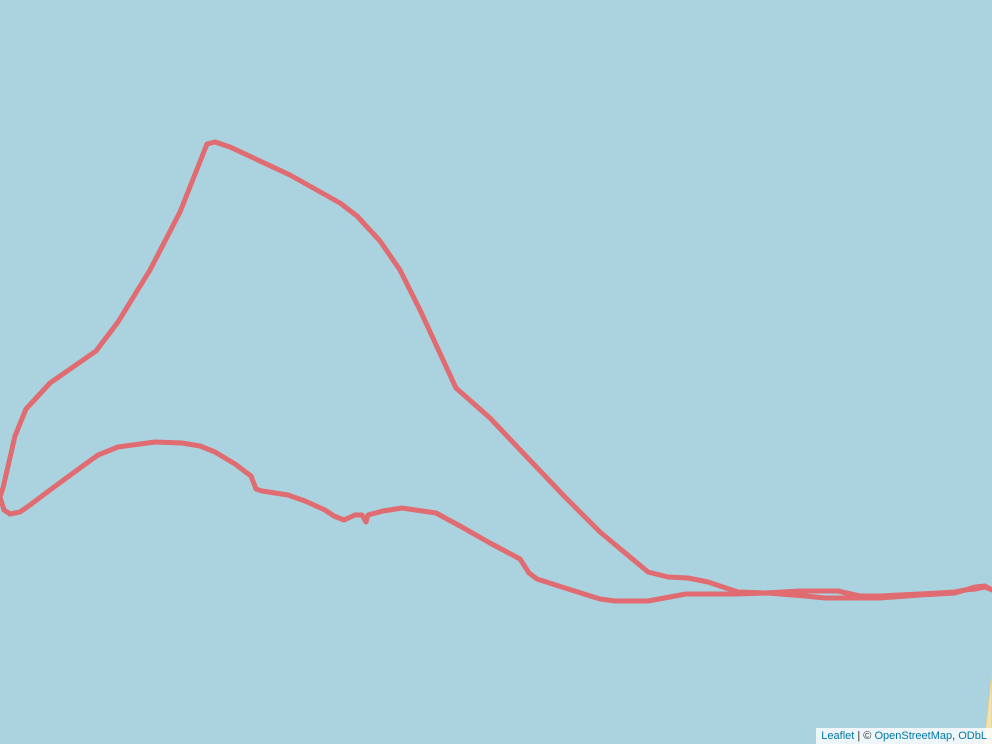 This screenshot has width=992, height=744. Describe the element at coordinates (838, 736) in the screenshot. I see `leaflet-link: Leaflet` at that location.